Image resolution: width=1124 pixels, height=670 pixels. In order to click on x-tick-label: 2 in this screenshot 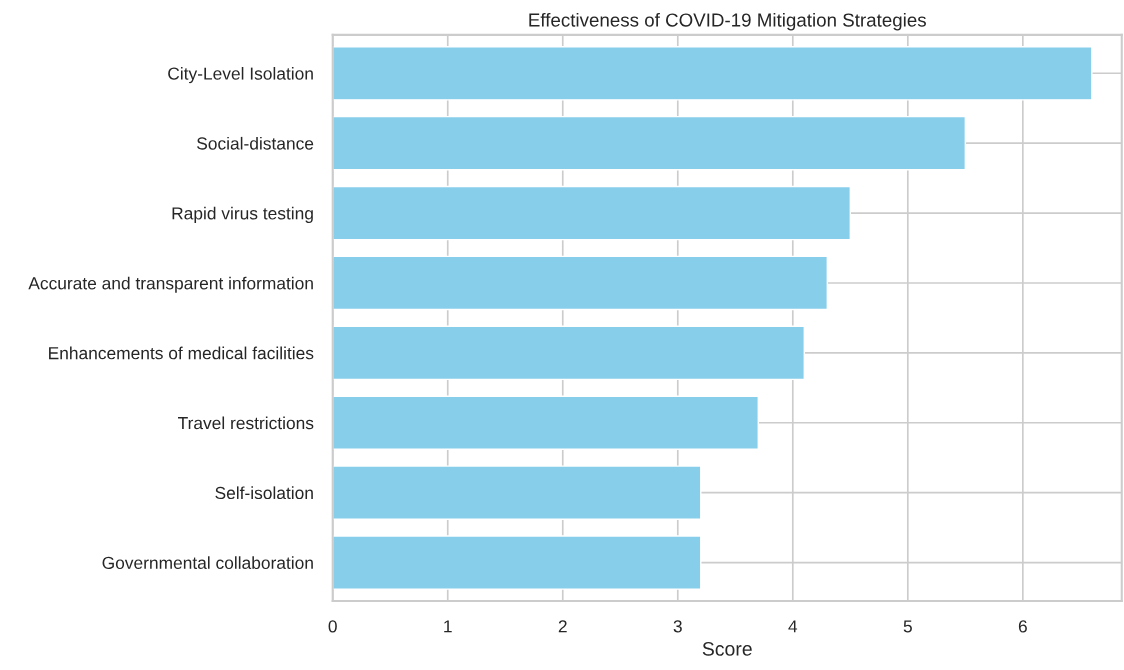, I will do `click(562, 626)`.